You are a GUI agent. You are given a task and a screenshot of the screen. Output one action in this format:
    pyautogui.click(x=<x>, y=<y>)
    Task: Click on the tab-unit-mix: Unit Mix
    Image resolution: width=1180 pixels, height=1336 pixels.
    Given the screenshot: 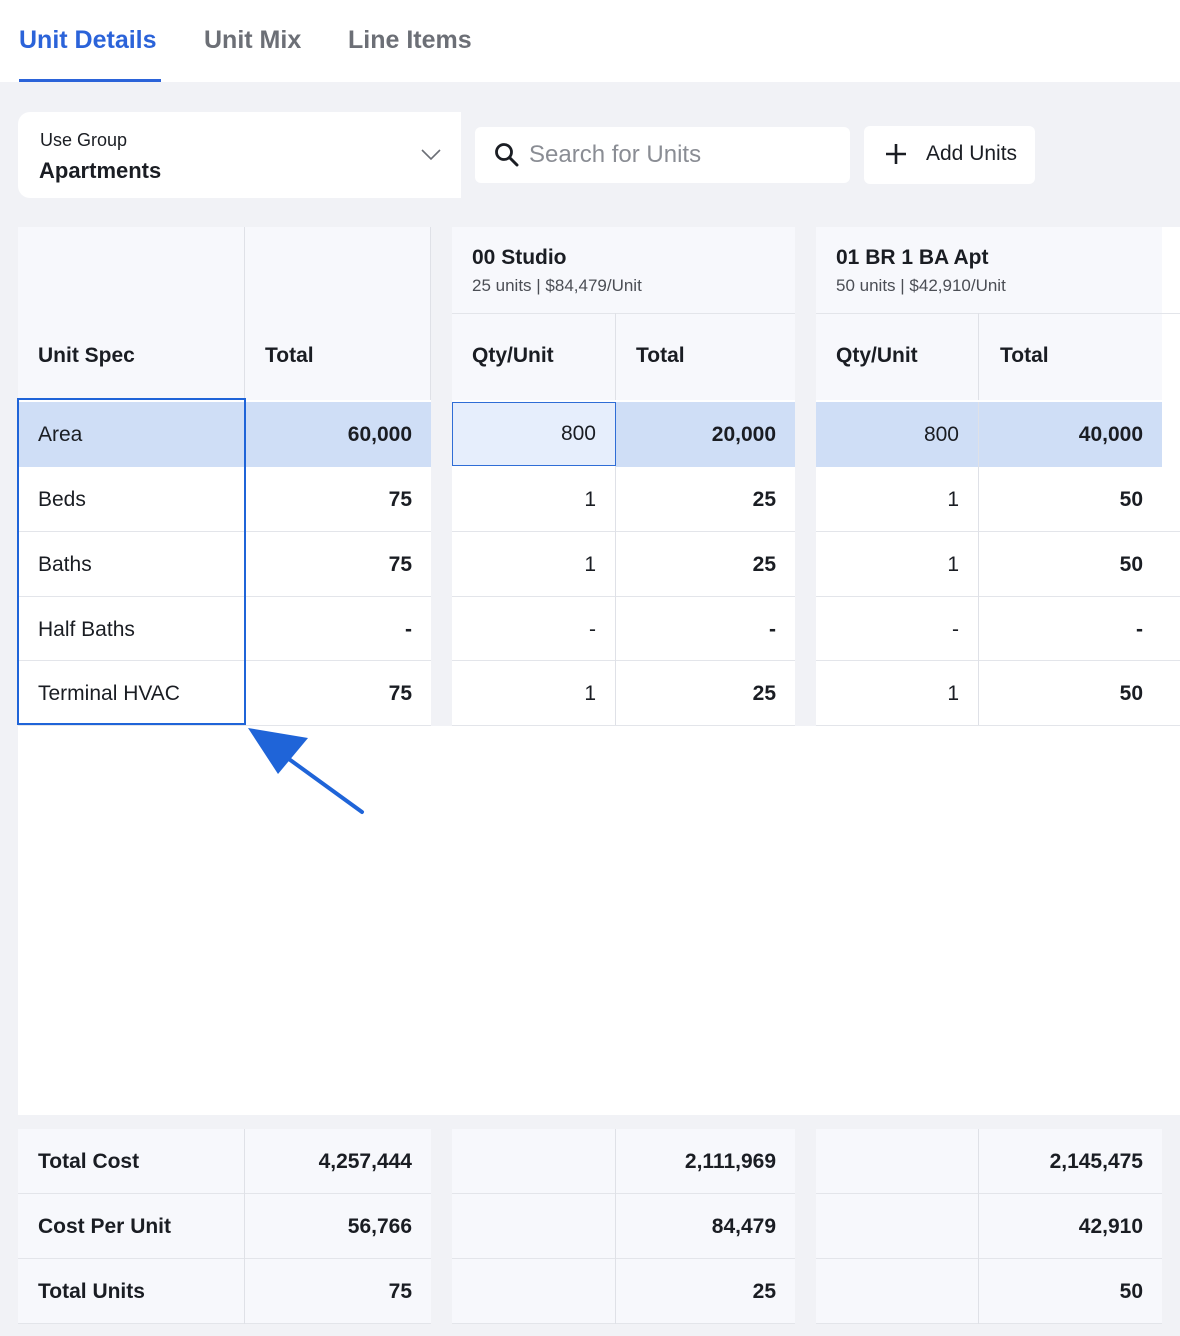 What is the action you would take?
    pyautogui.click(x=253, y=40)
    